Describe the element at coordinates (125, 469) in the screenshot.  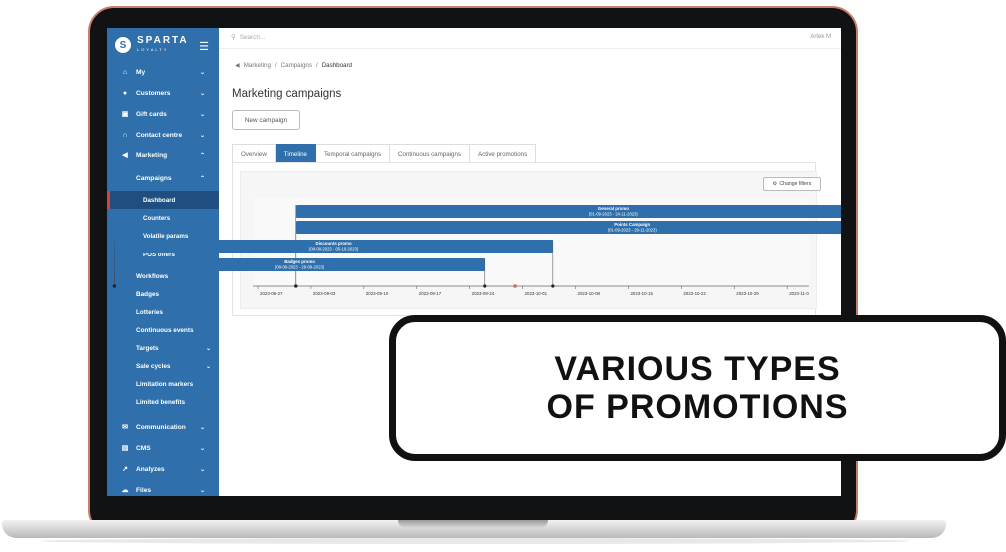
I see `trend-icon: ↗` at that location.